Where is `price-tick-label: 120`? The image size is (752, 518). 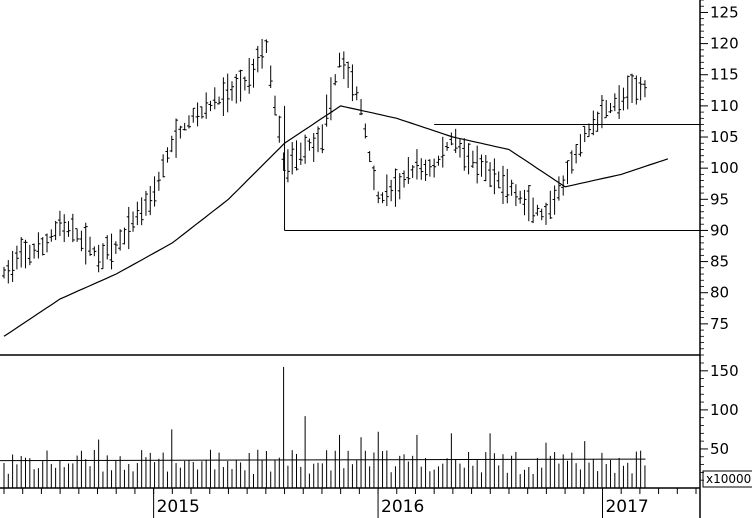 price-tick-label: 120 is located at coordinates (724, 44).